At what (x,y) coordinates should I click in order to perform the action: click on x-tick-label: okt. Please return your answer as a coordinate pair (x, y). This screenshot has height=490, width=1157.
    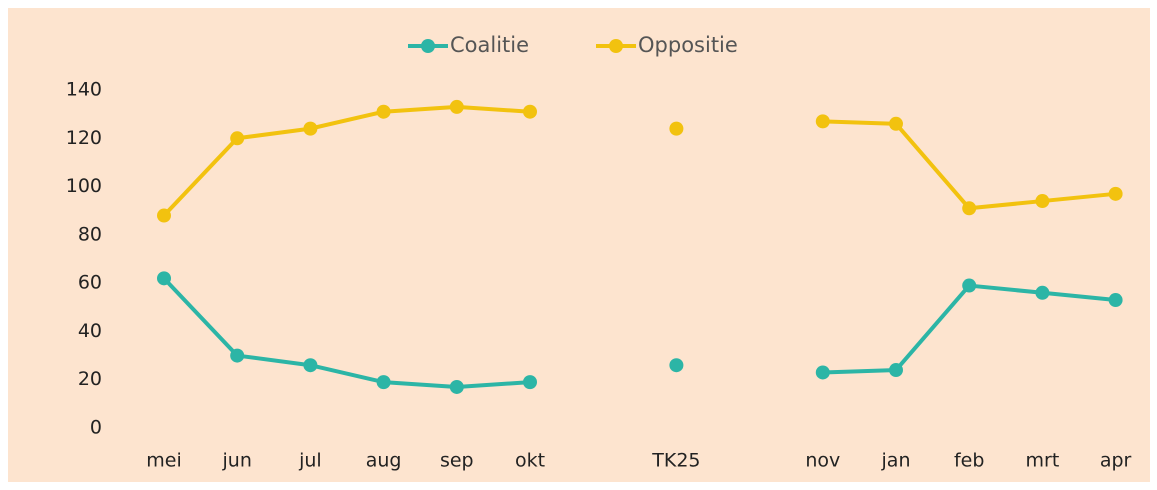
    Looking at the image, I should click on (530, 461).